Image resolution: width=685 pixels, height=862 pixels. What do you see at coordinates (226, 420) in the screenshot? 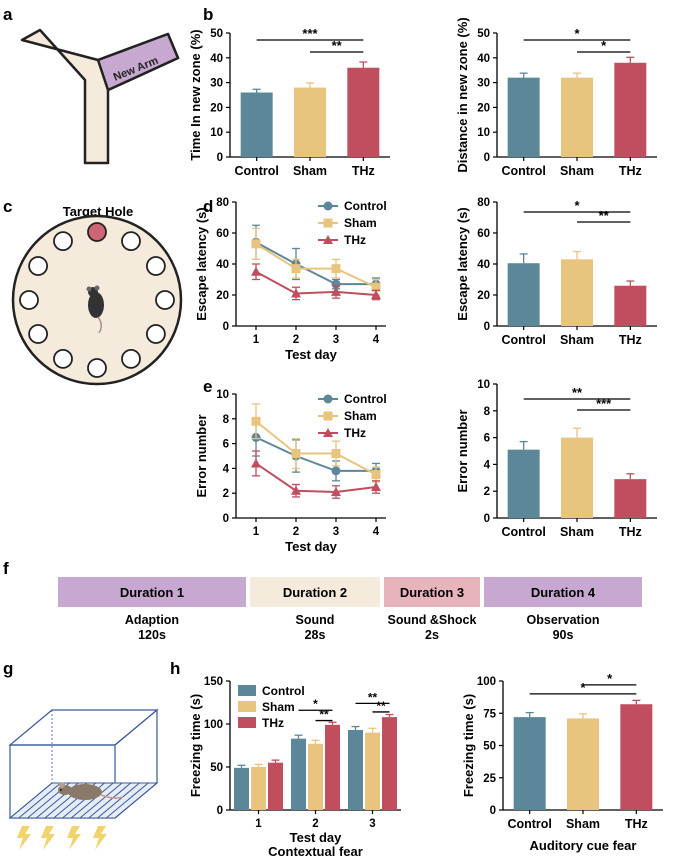
I see `y-tick-label: 8` at bounding box center [226, 420].